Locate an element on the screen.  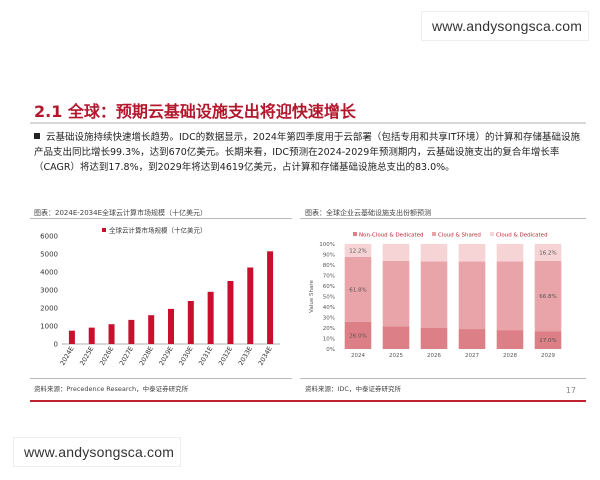
bar-2032E is located at coordinates (230, 312).